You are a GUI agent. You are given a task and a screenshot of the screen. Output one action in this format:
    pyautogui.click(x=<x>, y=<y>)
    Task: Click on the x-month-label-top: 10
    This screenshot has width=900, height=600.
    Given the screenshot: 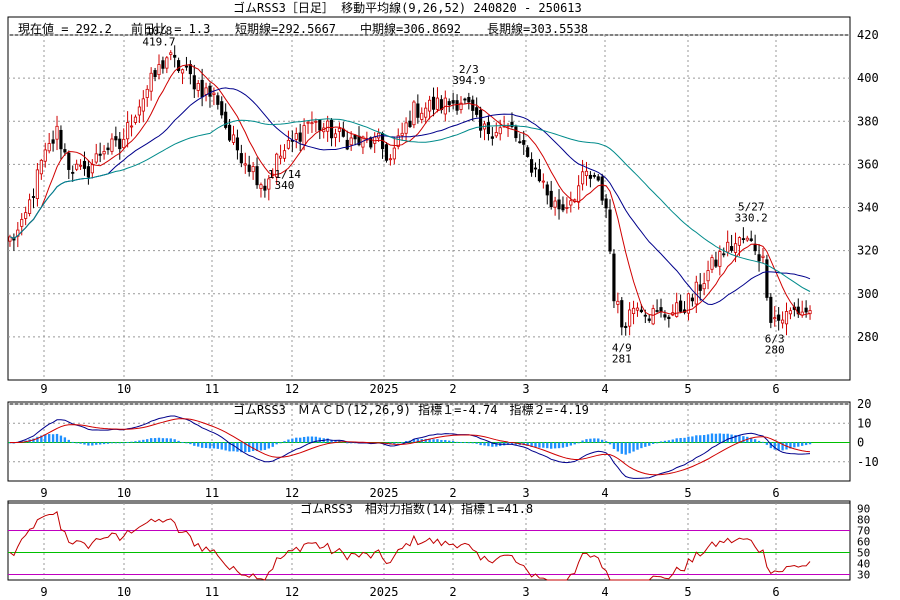 What is the action you would take?
    pyautogui.click(x=124, y=389)
    